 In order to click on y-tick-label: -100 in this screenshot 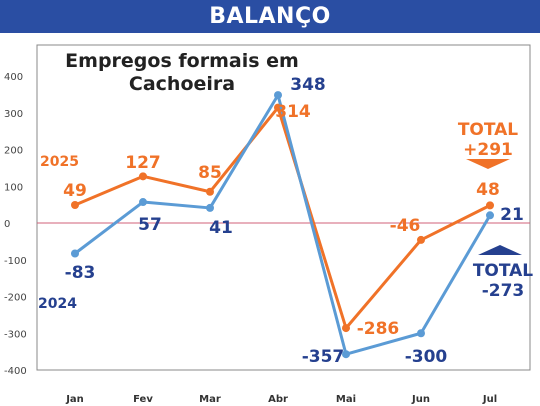, I will do `click(15, 261)`.